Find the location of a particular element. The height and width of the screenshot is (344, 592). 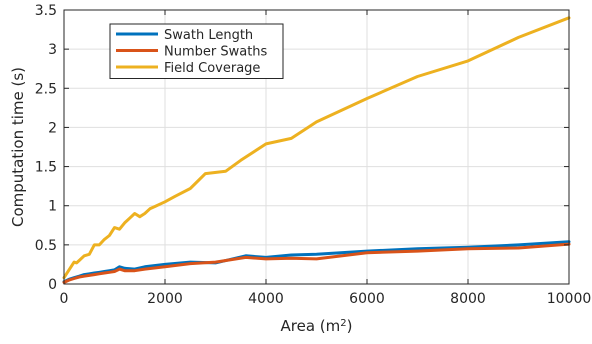

y-tick-label: 2.5 is located at coordinates (46, 89).